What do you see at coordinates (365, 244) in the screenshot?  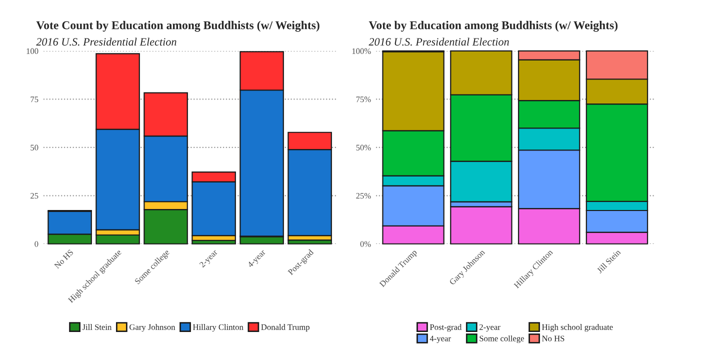 I see `y-tick-label: 0%` at bounding box center [365, 244].